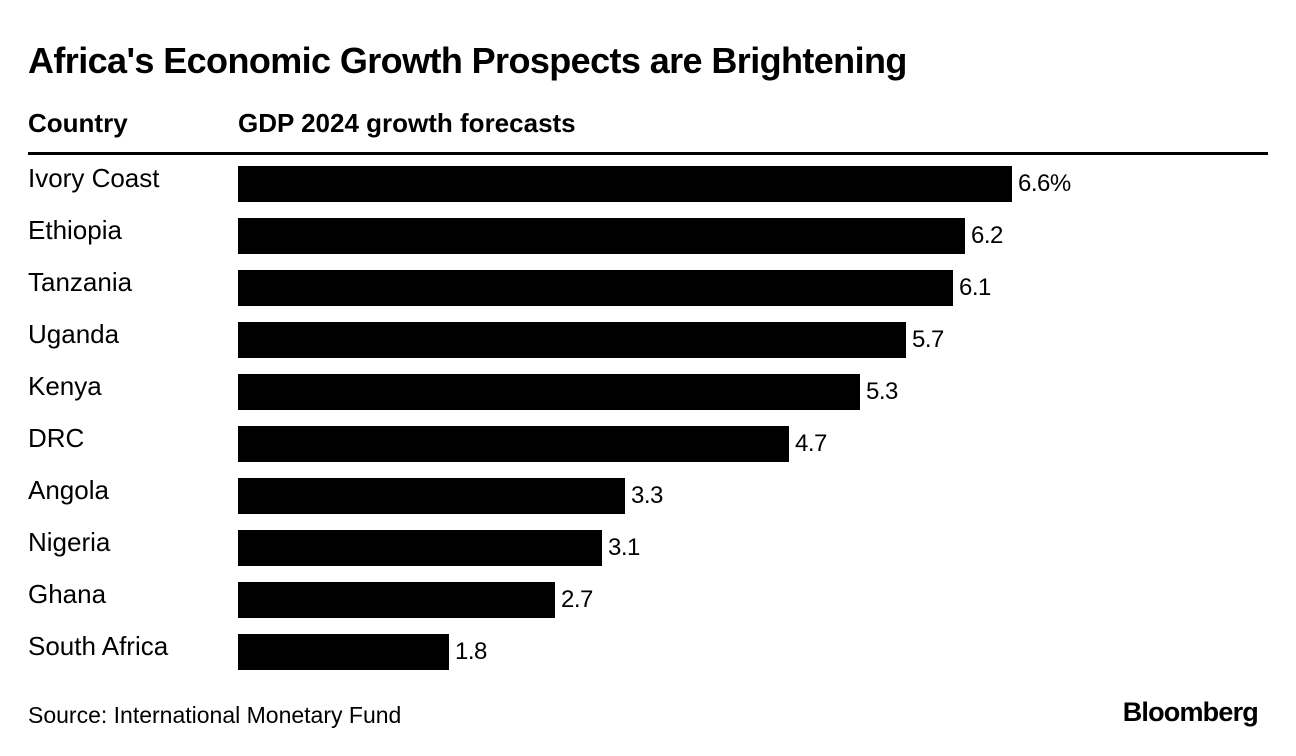 The width and height of the screenshot is (1296, 756). What do you see at coordinates (80, 282) in the screenshot?
I see `country-label: Tanzania` at bounding box center [80, 282].